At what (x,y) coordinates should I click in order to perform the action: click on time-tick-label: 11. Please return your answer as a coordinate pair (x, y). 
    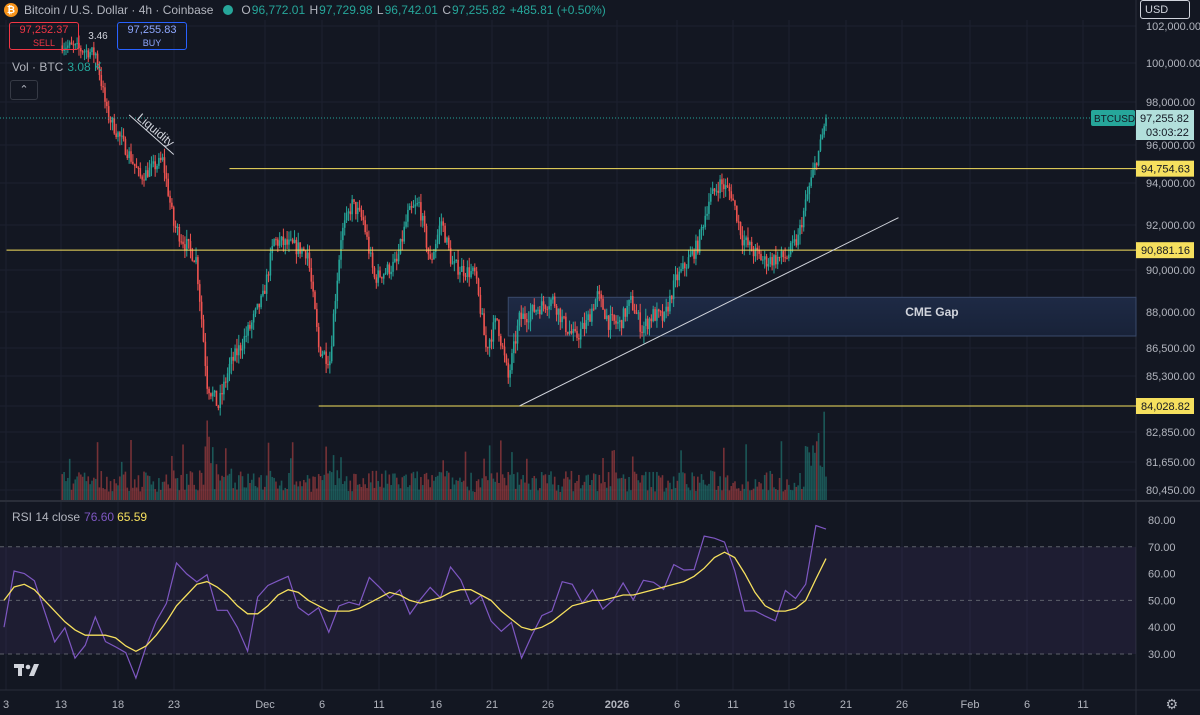
    Looking at the image, I should click on (1082, 705).